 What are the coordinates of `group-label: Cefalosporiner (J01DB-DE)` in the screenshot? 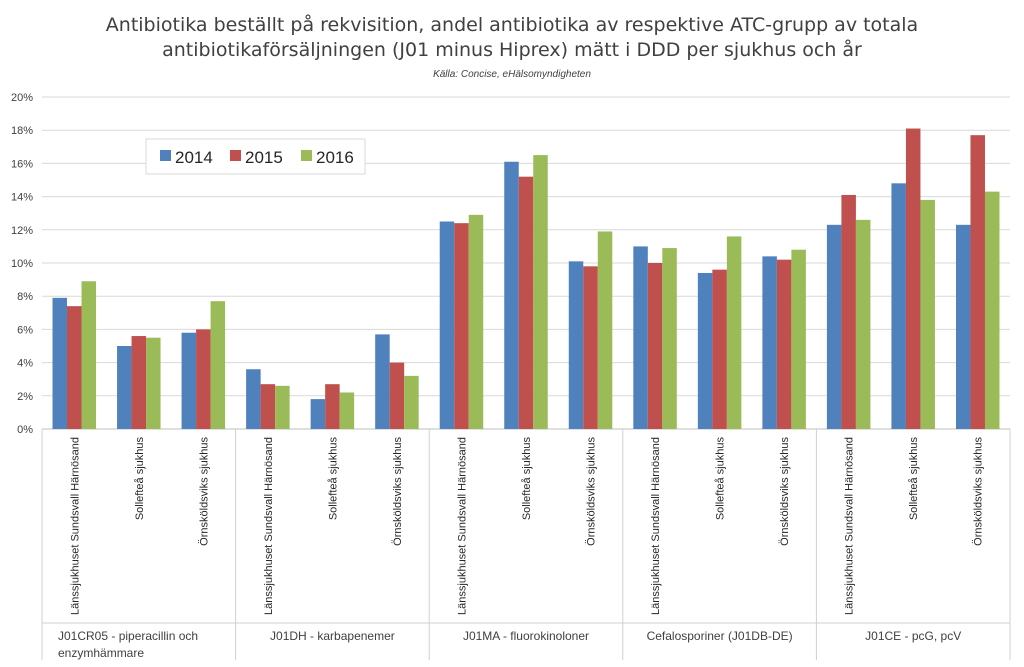 It's located at (720, 636).